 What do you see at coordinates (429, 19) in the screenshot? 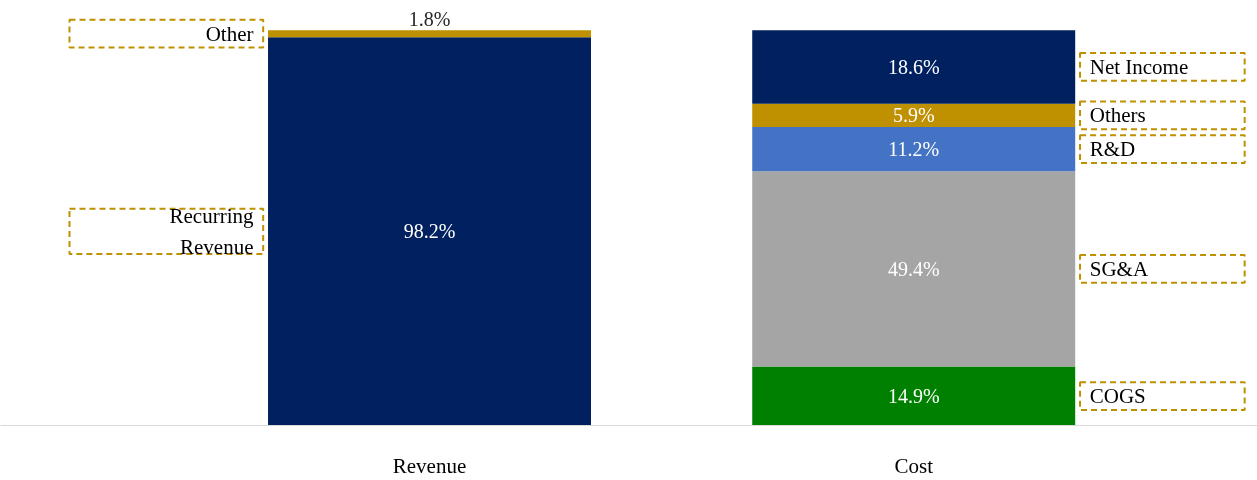
I see `data-label: 1.8%` at bounding box center [429, 19].